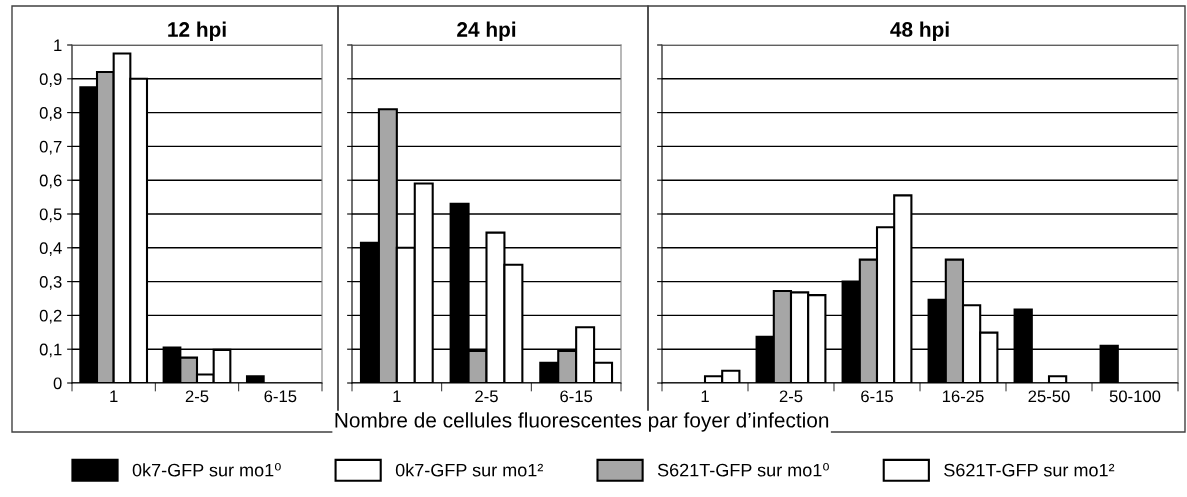  I want to click on legend-label: S621T-GFP sur mo1², so click(1029, 470).